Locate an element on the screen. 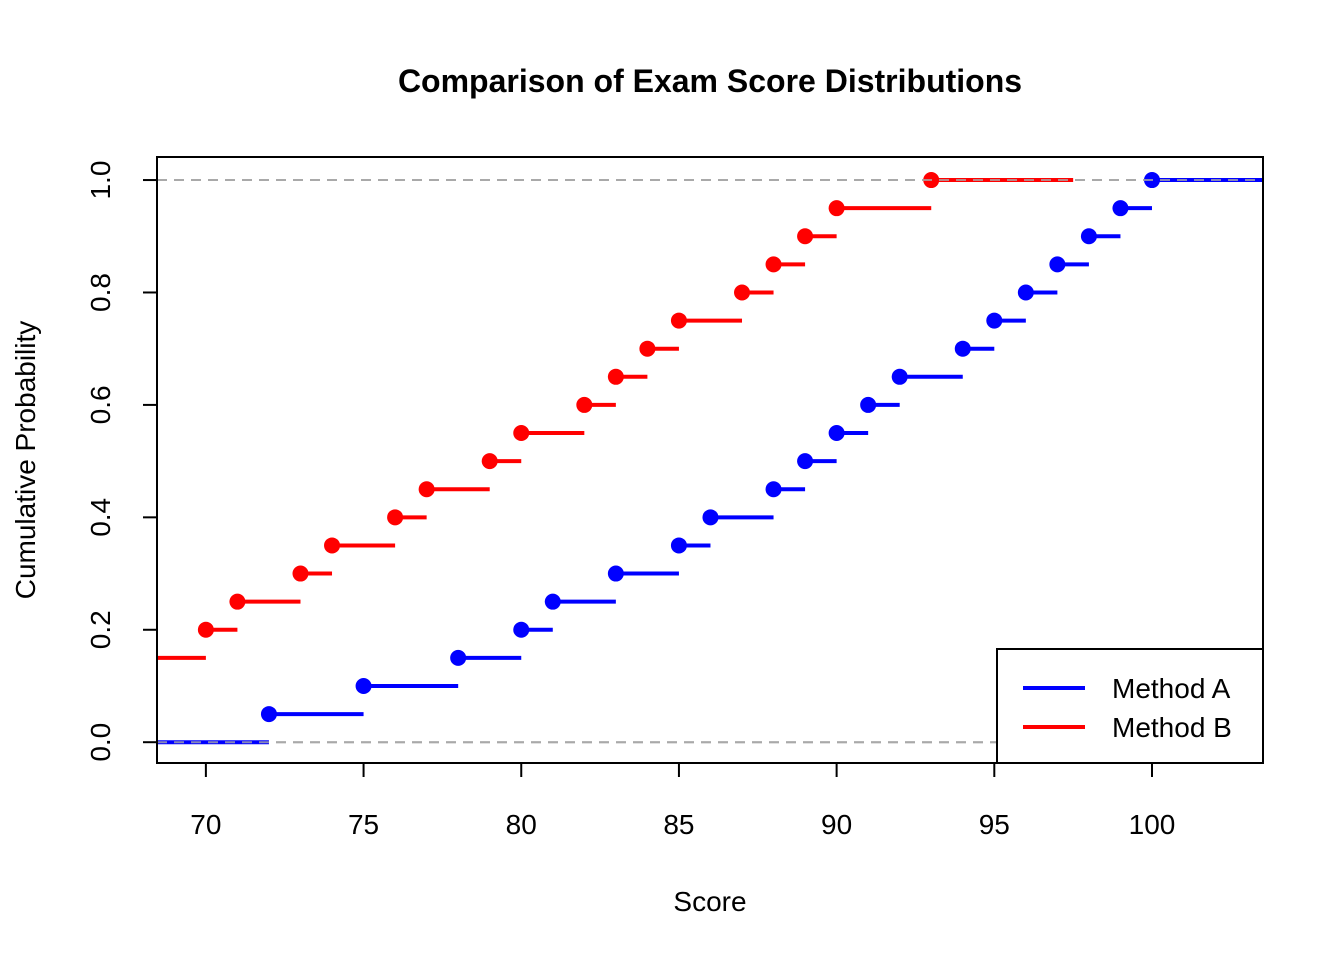 The height and width of the screenshot is (960, 1344). x-tick-label: 95 is located at coordinates (994, 824).